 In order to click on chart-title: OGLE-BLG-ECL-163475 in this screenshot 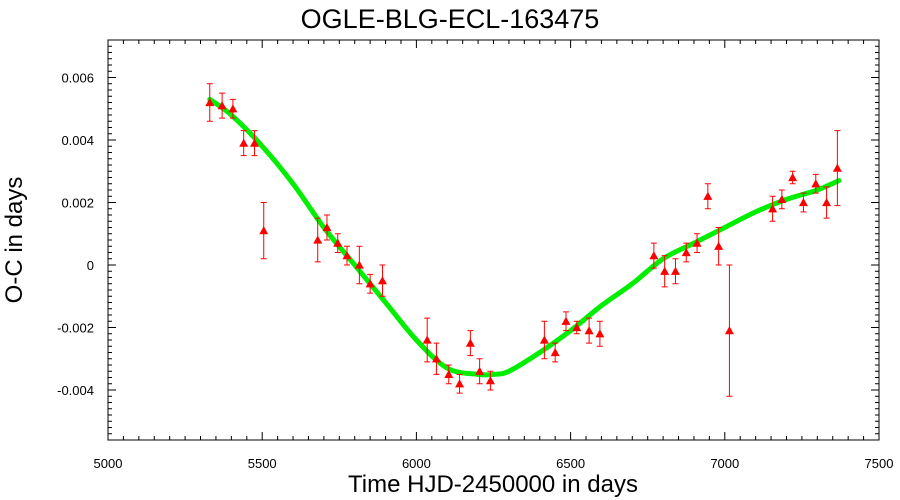, I will do `click(450, 19)`.